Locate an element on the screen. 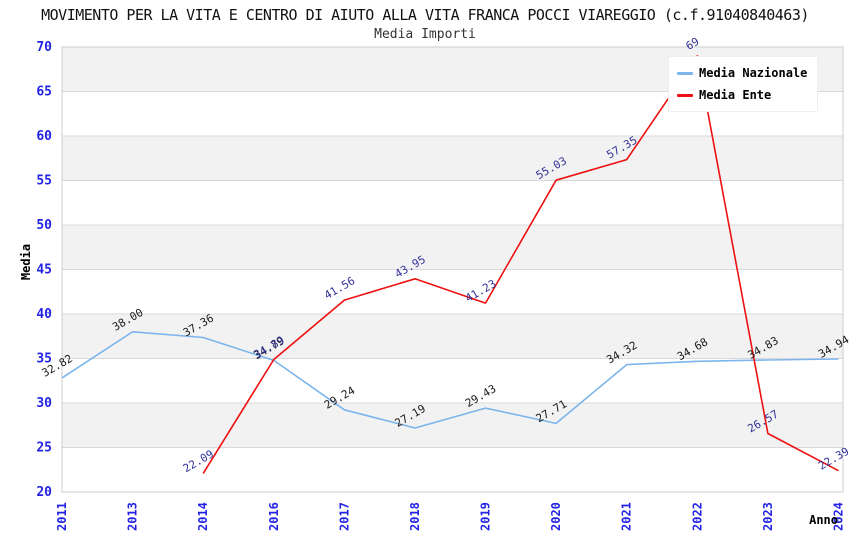 This screenshot has height=550, width=850. legend-item-media-ente: Media Ente is located at coordinates (742, 95).